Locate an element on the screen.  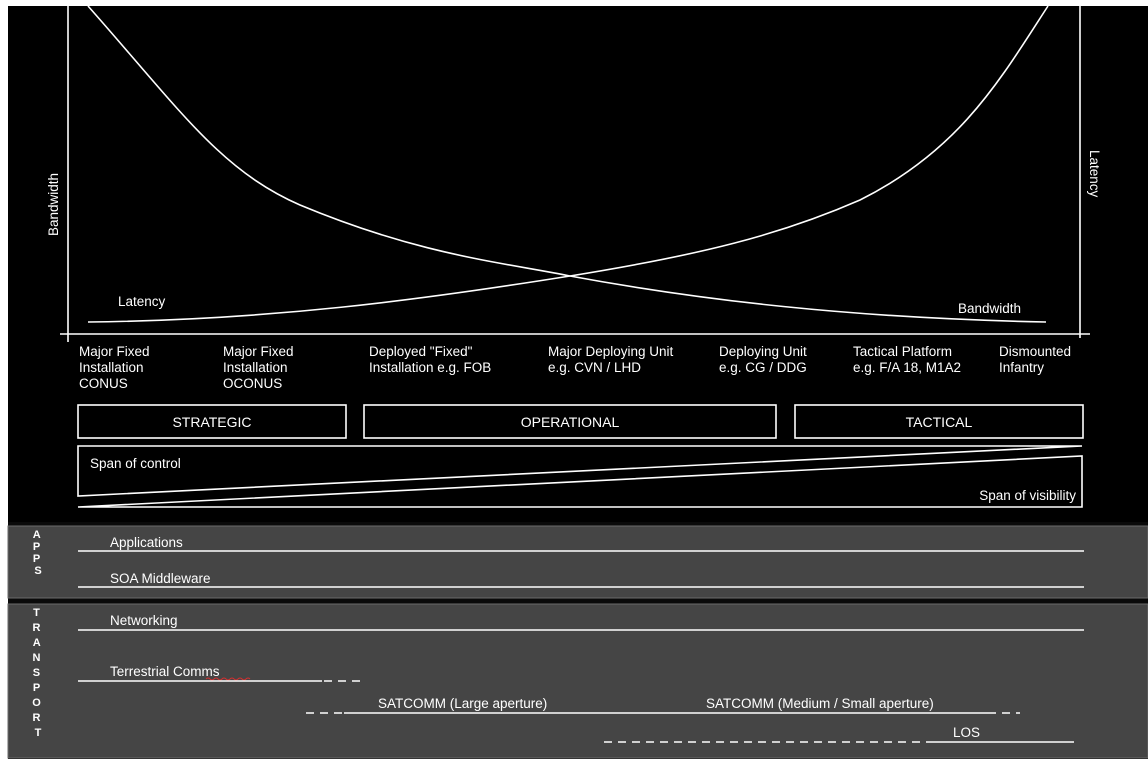
networking-layer-label: Networking is located at coordinates (144, 620).